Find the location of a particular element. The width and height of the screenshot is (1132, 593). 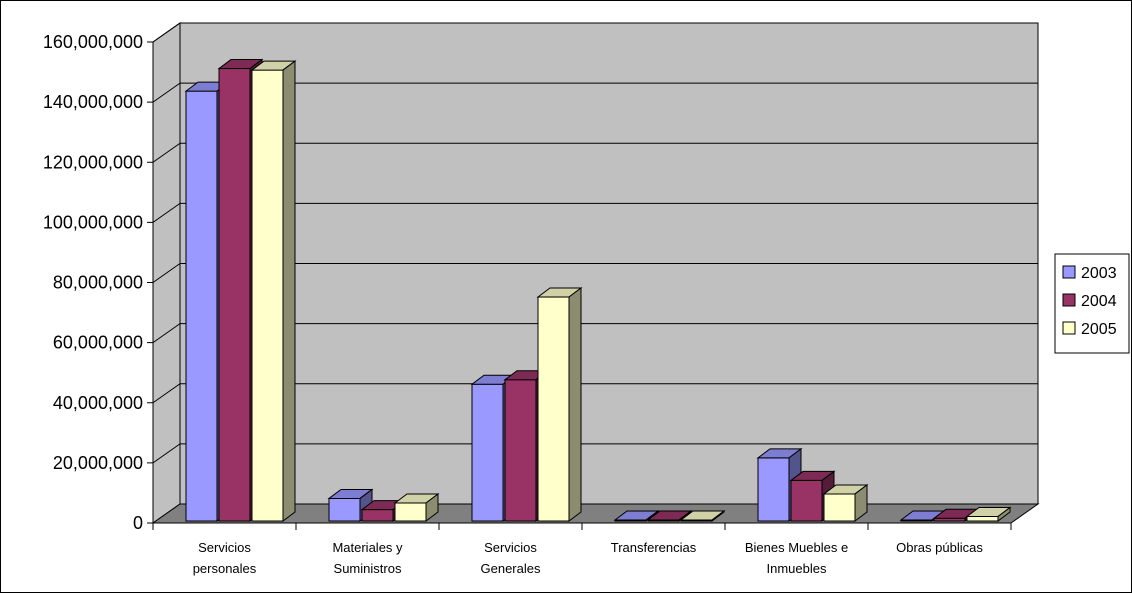

x-category-line: Generales is located at coordinates (511, 568).